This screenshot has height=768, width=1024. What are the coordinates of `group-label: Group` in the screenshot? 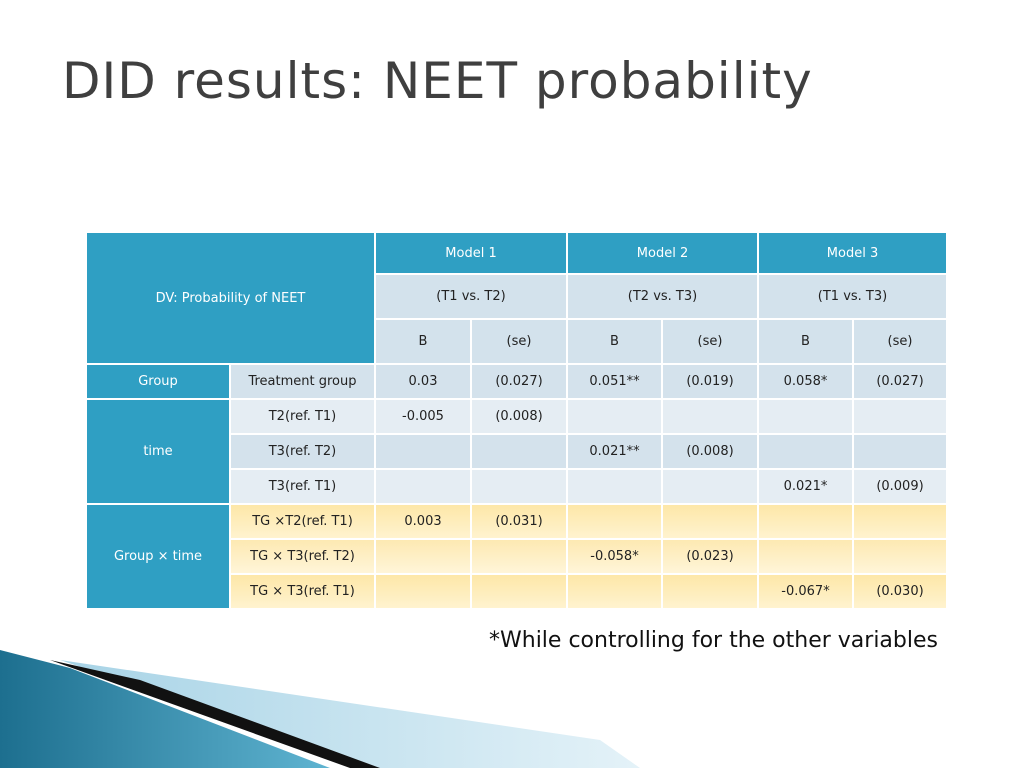 It's located at (158, 381).